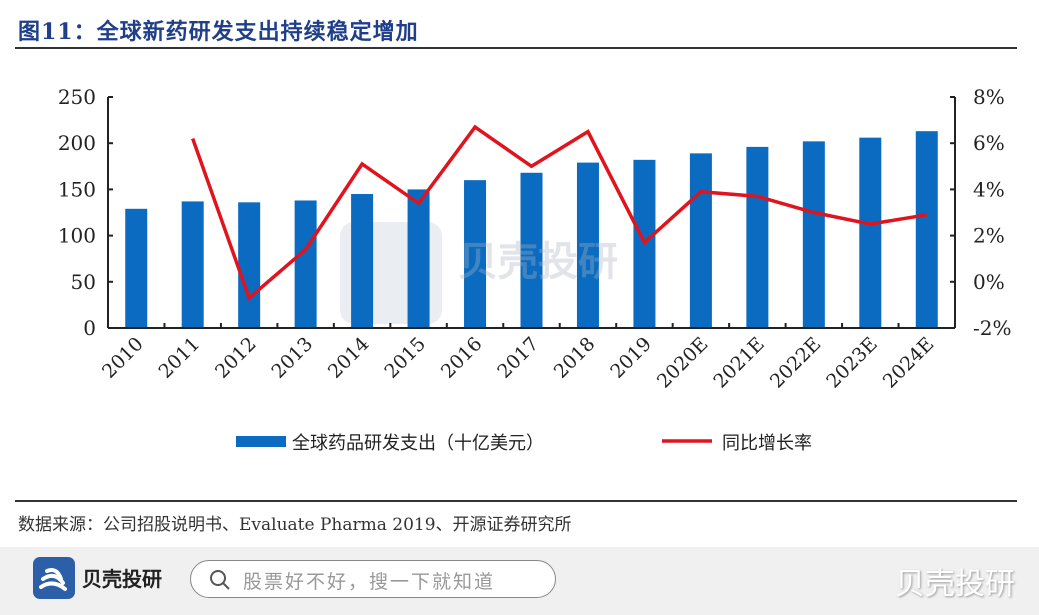 Image resolution: width=1039 pixels, height=615 pixels. I want to click on right-tick-label: 6%, so click(989, 143).